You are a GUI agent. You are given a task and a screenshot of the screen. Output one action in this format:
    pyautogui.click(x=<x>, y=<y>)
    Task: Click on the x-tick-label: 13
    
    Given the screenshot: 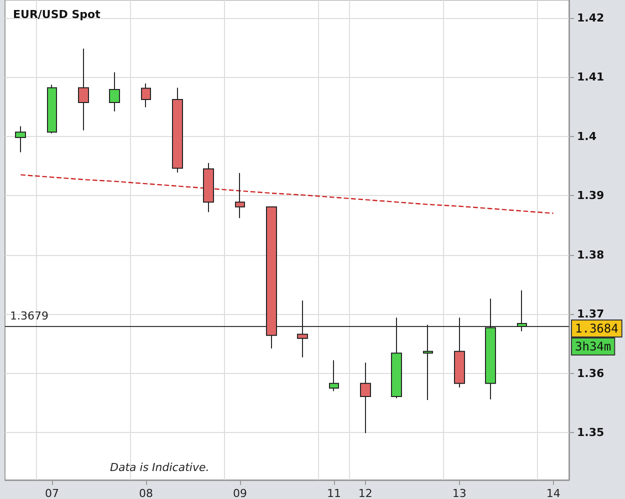 What is the action you would take?
    pyautogui.click(x=459, y=493)
    